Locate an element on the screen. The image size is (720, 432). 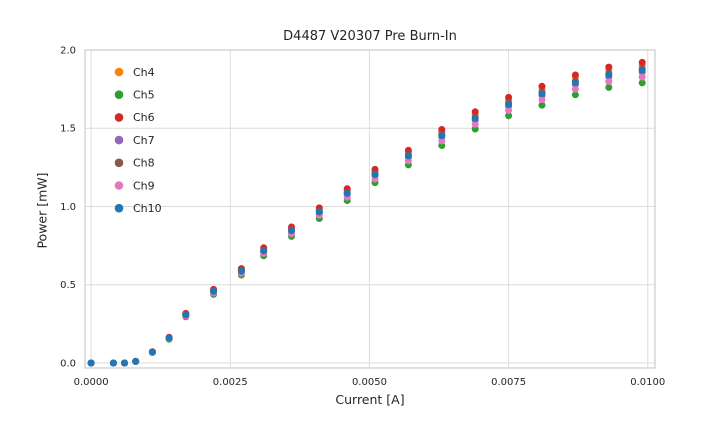
x-axis-label: Current [A] is located at coordinates (370, 399).